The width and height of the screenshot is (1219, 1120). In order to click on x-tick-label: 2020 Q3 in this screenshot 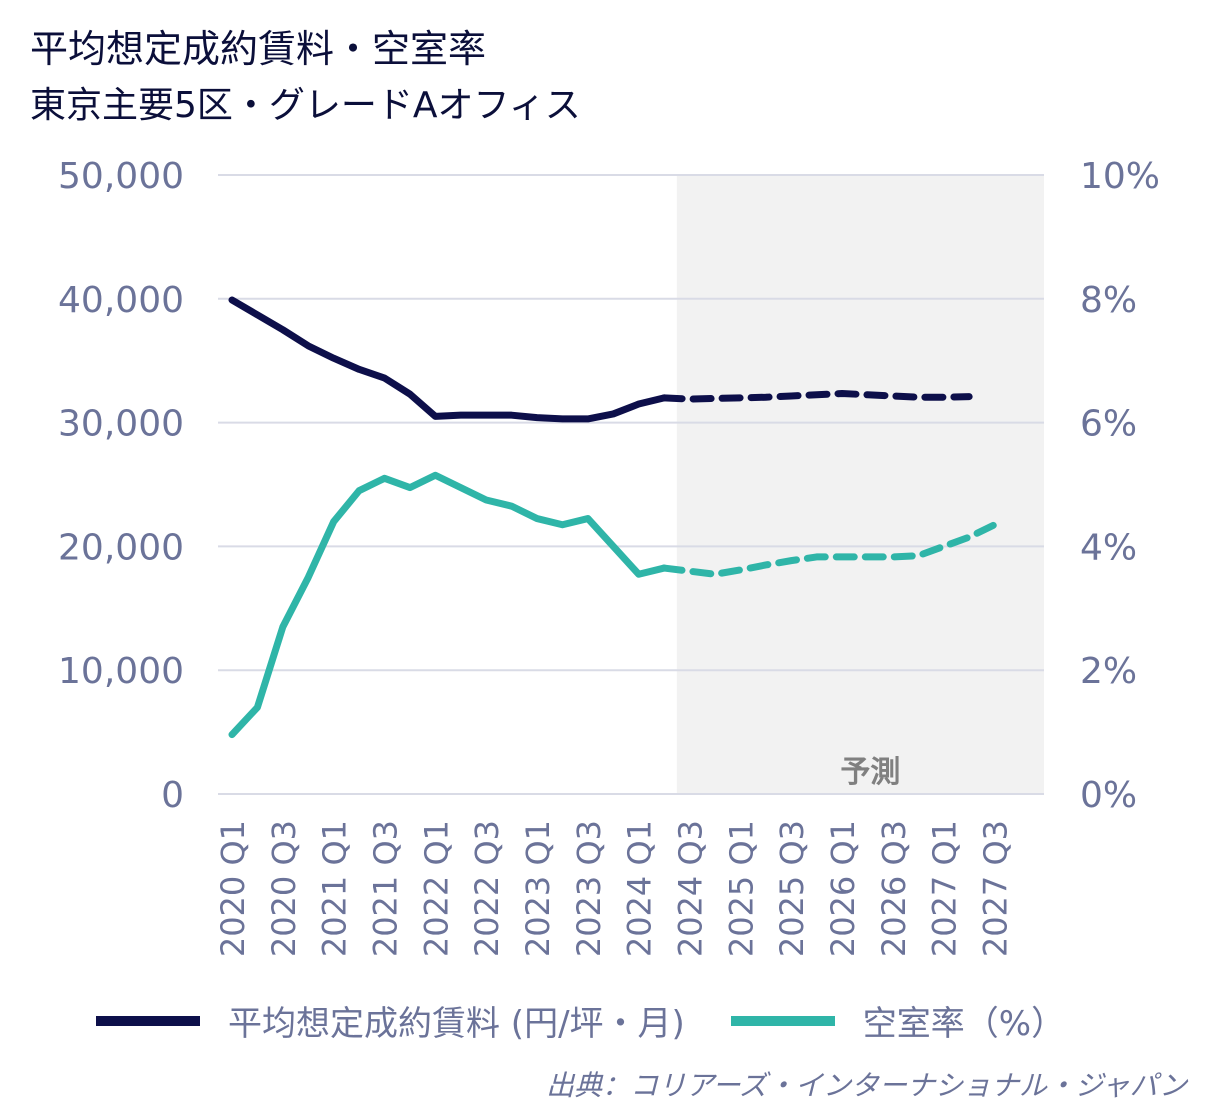, I will do `click(284, 888)`.